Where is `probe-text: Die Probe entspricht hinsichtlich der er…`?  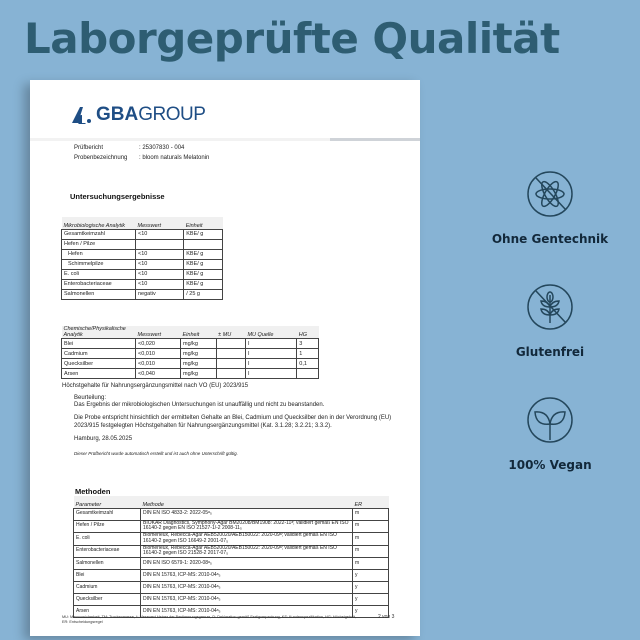 probe-text: Die Probe entspricht hinsichtlich der er… is located at coordinates (233, 422).